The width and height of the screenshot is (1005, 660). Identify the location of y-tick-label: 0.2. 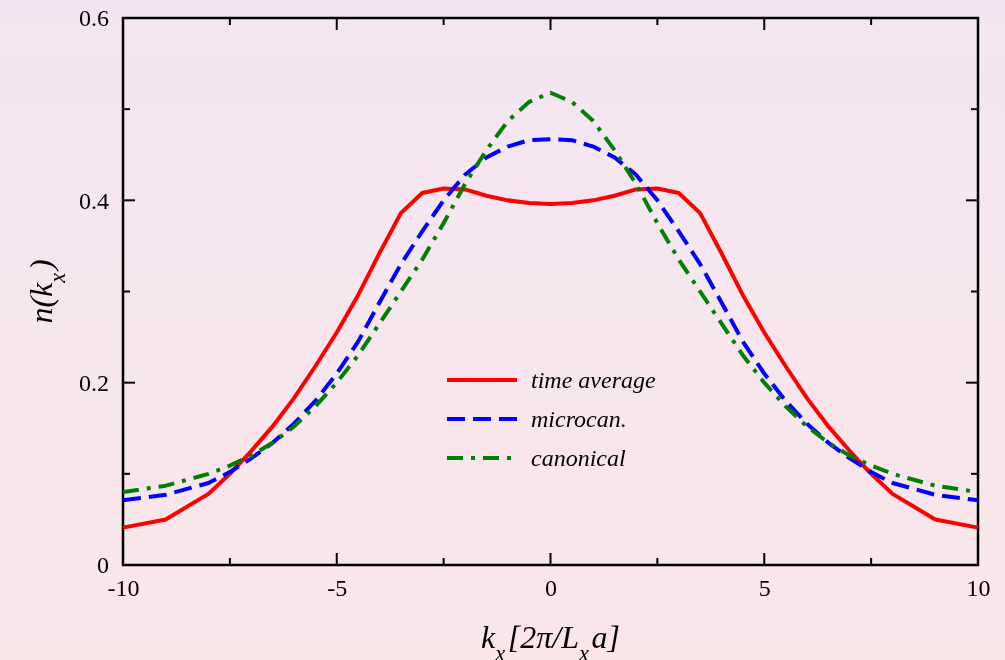
(94, 382).